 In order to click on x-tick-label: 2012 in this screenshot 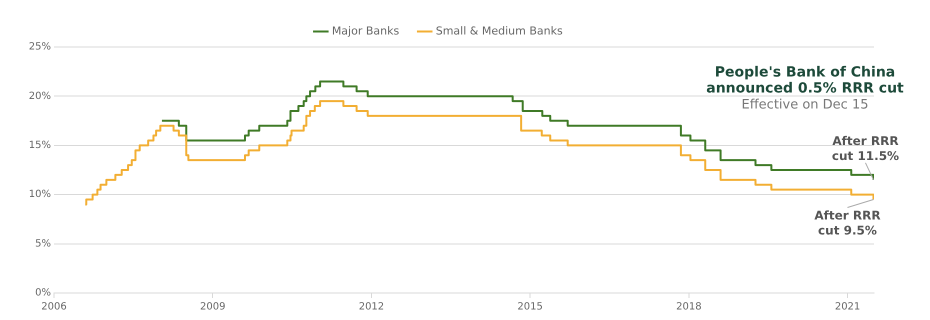, I will do `click(371, 307)`.